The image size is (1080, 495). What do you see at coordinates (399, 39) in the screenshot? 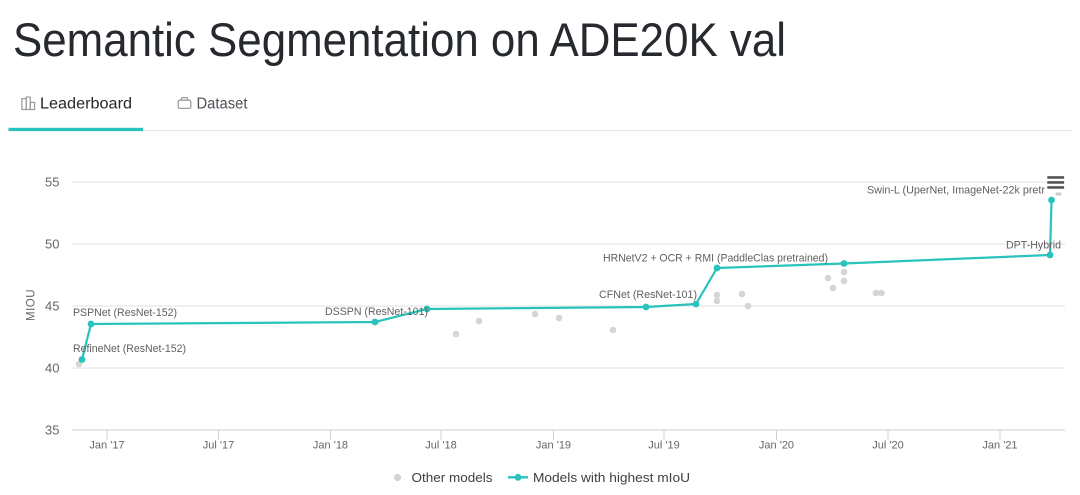
I see `svg-text:Semantic Segmentation on ADE20: Semantic Segmentation on ADE20K val` at bounding box center [399, 39].